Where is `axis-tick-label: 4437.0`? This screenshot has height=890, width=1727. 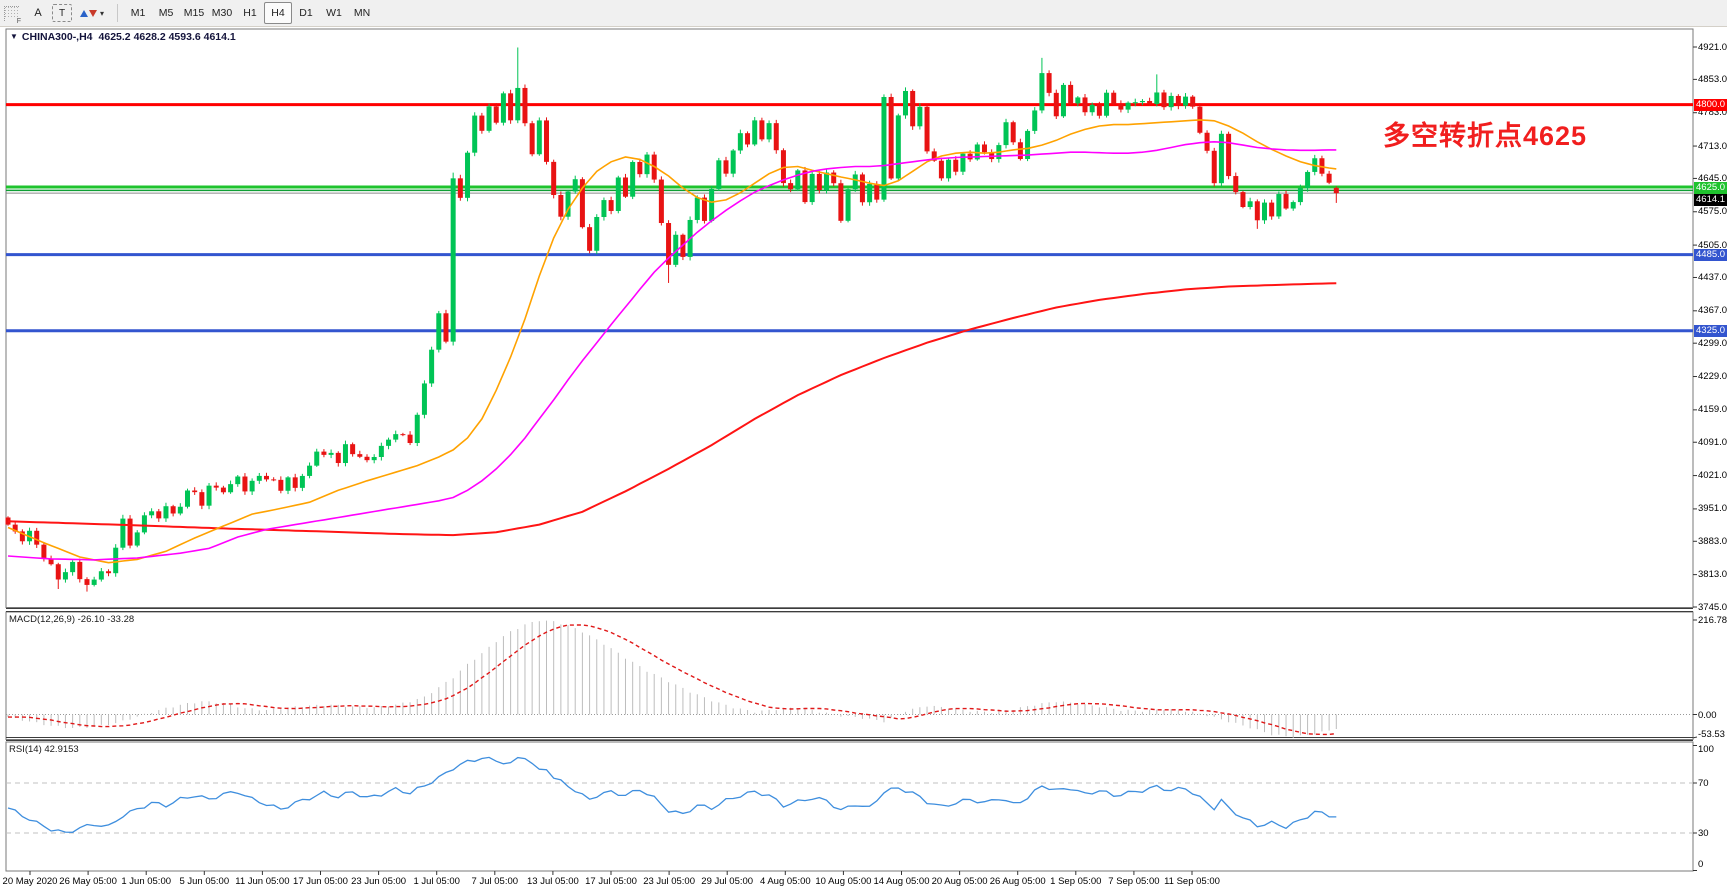 axis-tick-label: 4437.0 is located at coordinates (1712, 277).